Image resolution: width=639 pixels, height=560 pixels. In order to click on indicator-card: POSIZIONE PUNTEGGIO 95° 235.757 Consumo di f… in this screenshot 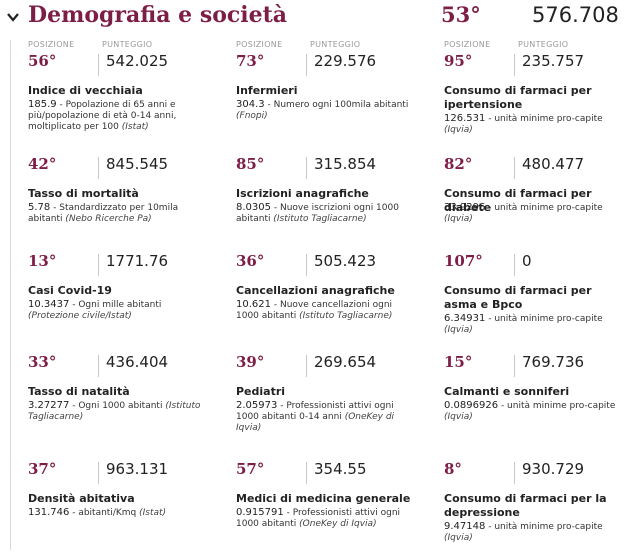, I will do `click(539, 90)`.